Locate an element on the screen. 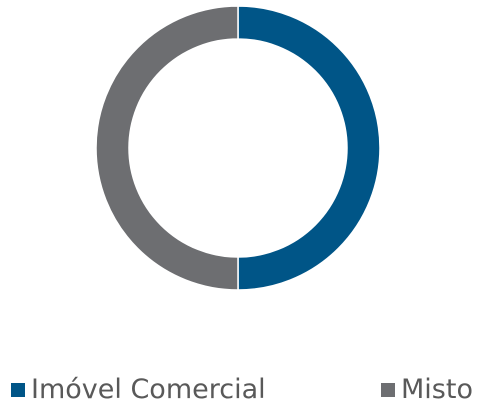  chart-legend: Imóvel Comercial Misto is located at coordinates (239, 390).